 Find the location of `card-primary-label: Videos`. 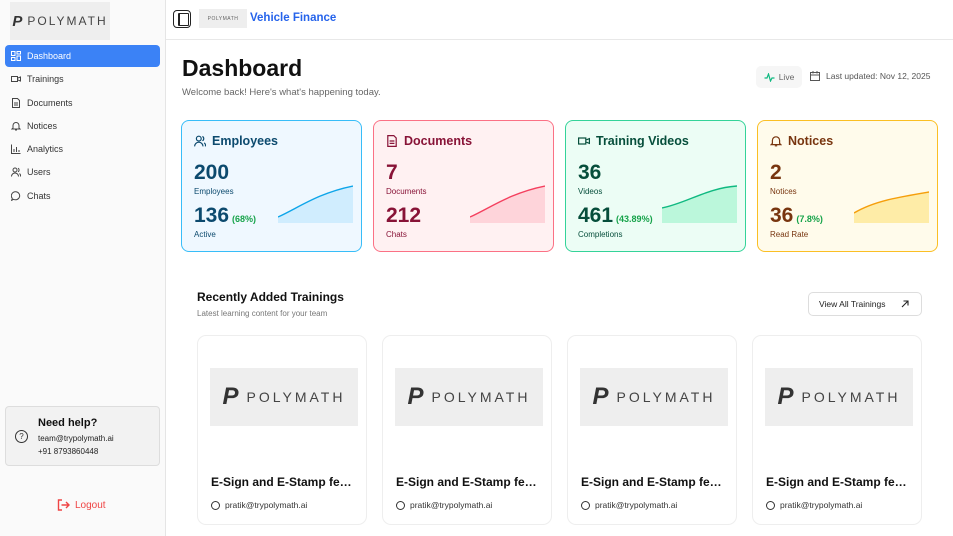

card-primary-label: Videos is located at coordinates (590, 191).